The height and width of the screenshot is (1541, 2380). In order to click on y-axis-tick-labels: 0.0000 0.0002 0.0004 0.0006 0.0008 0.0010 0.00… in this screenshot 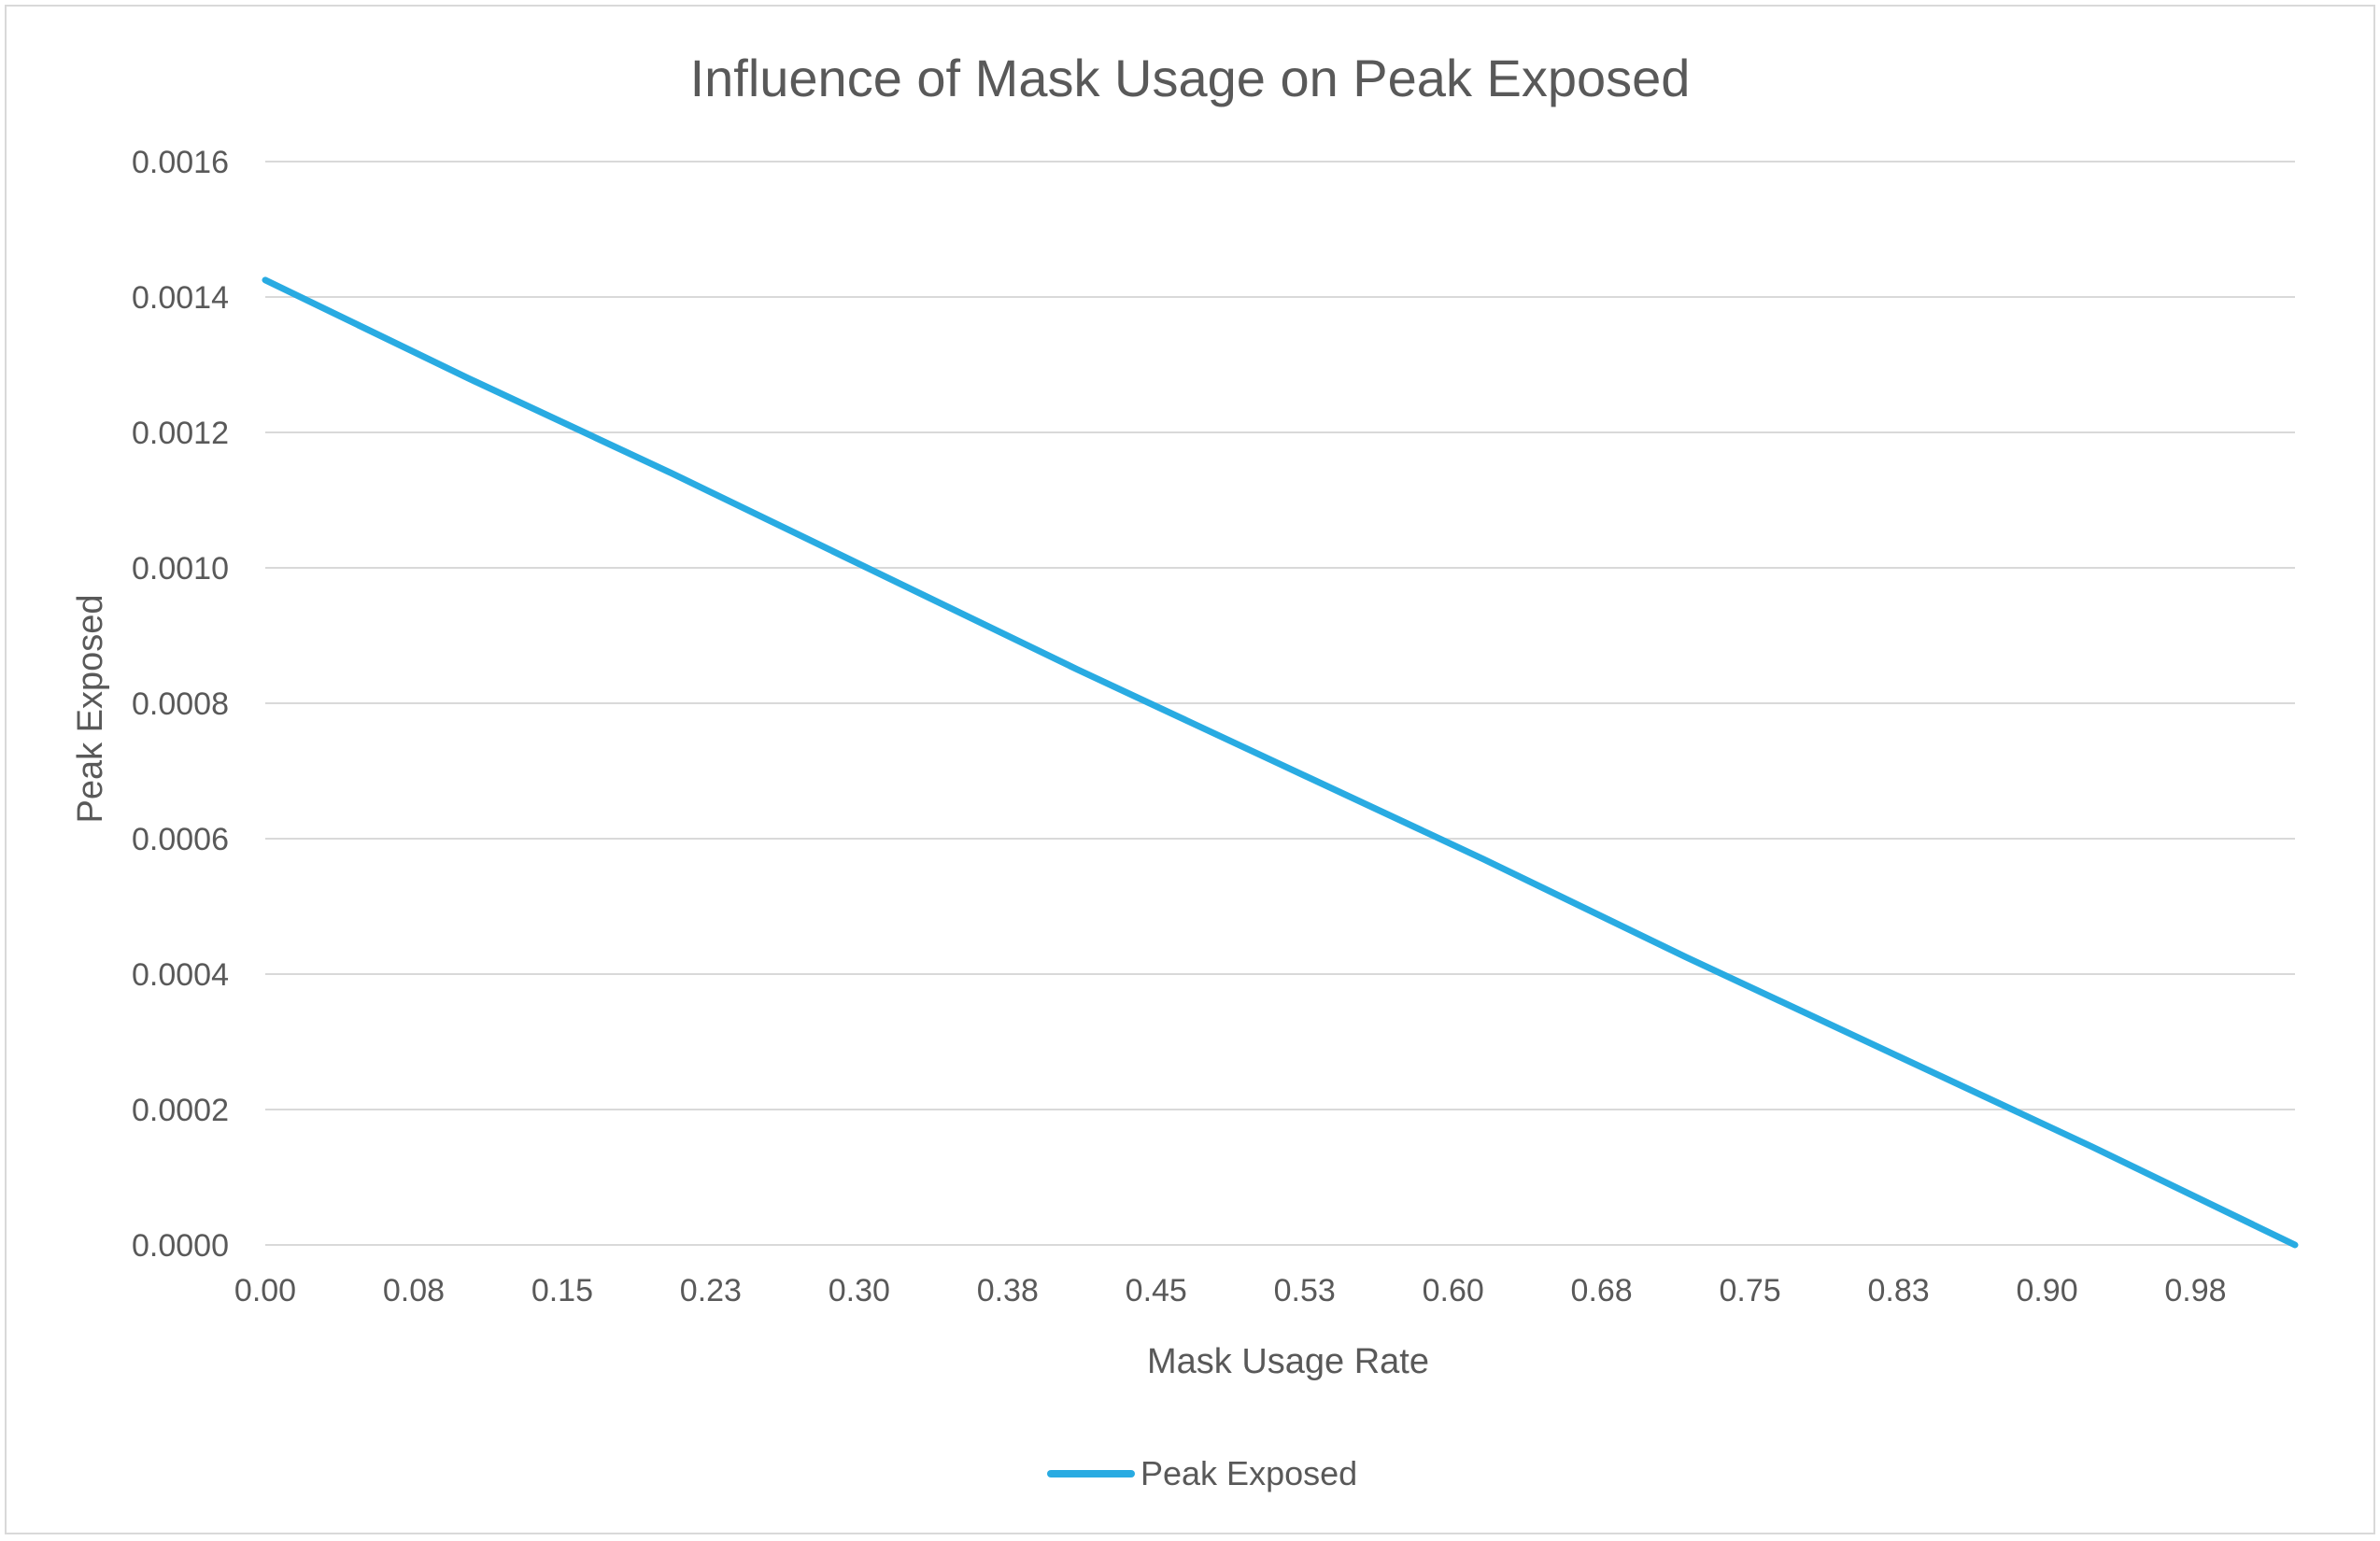, I will do `click(180, 704)`.